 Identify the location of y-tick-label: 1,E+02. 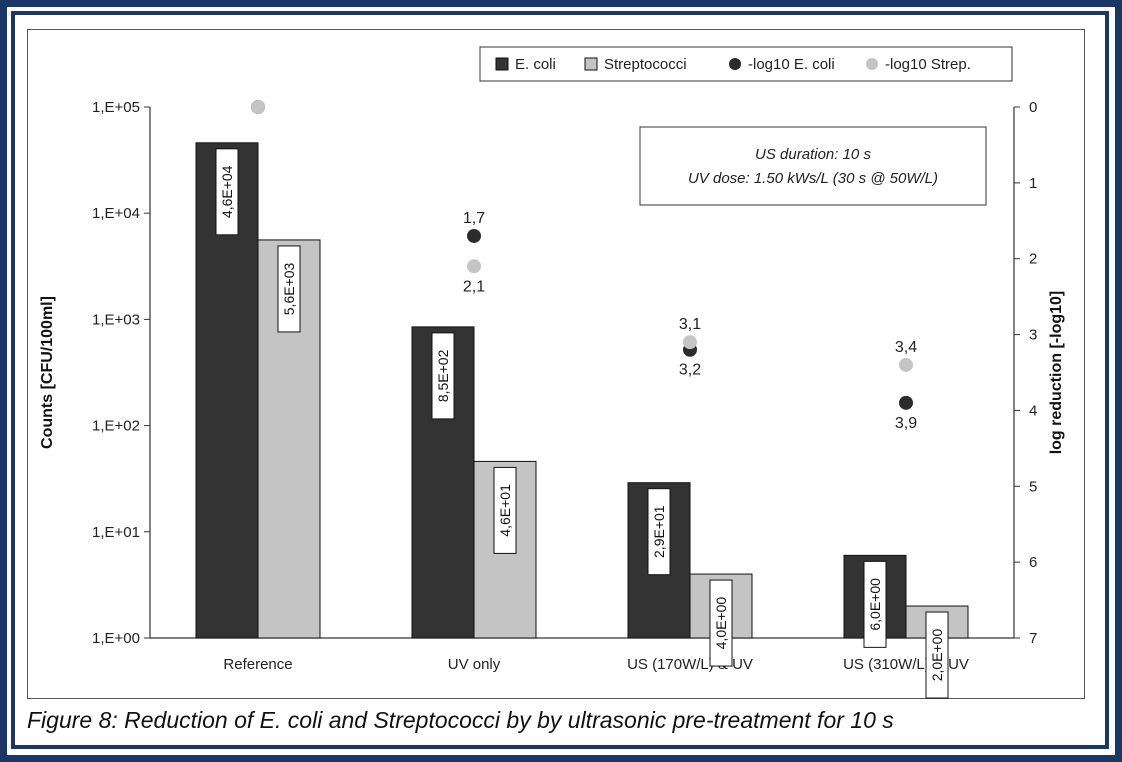
(116, 426).